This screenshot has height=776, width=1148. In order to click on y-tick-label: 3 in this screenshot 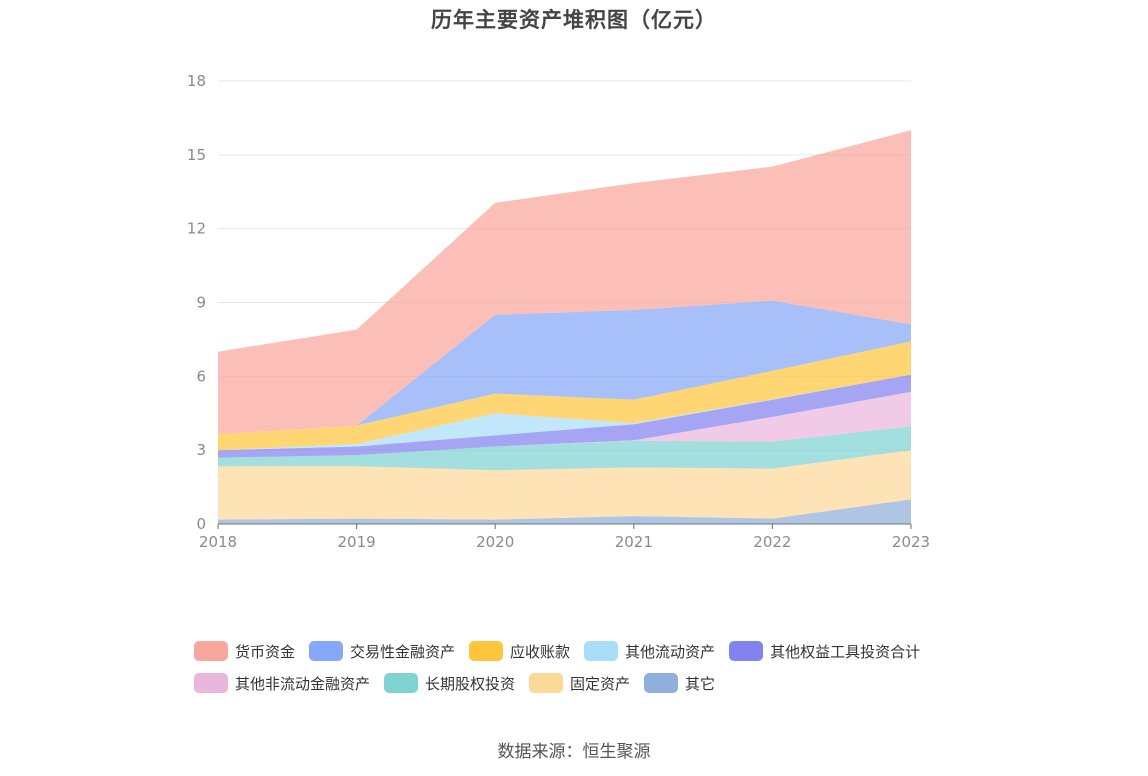, I will do `click(201, 450)`.